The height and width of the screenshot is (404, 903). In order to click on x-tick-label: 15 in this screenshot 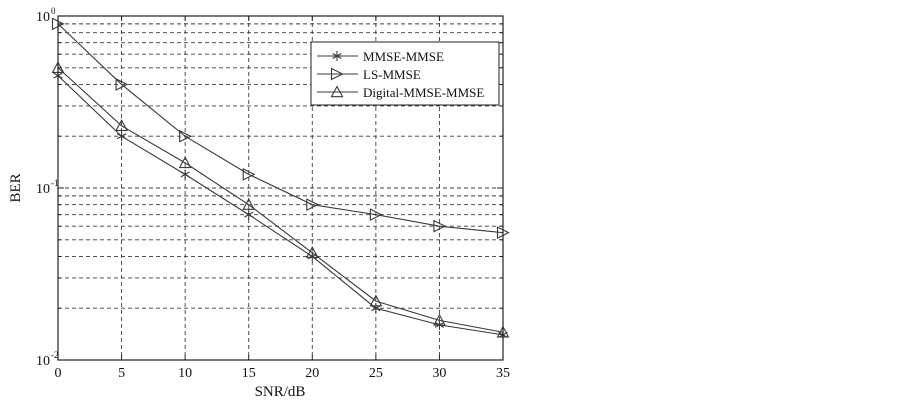, I will do `click(249, 373)`.